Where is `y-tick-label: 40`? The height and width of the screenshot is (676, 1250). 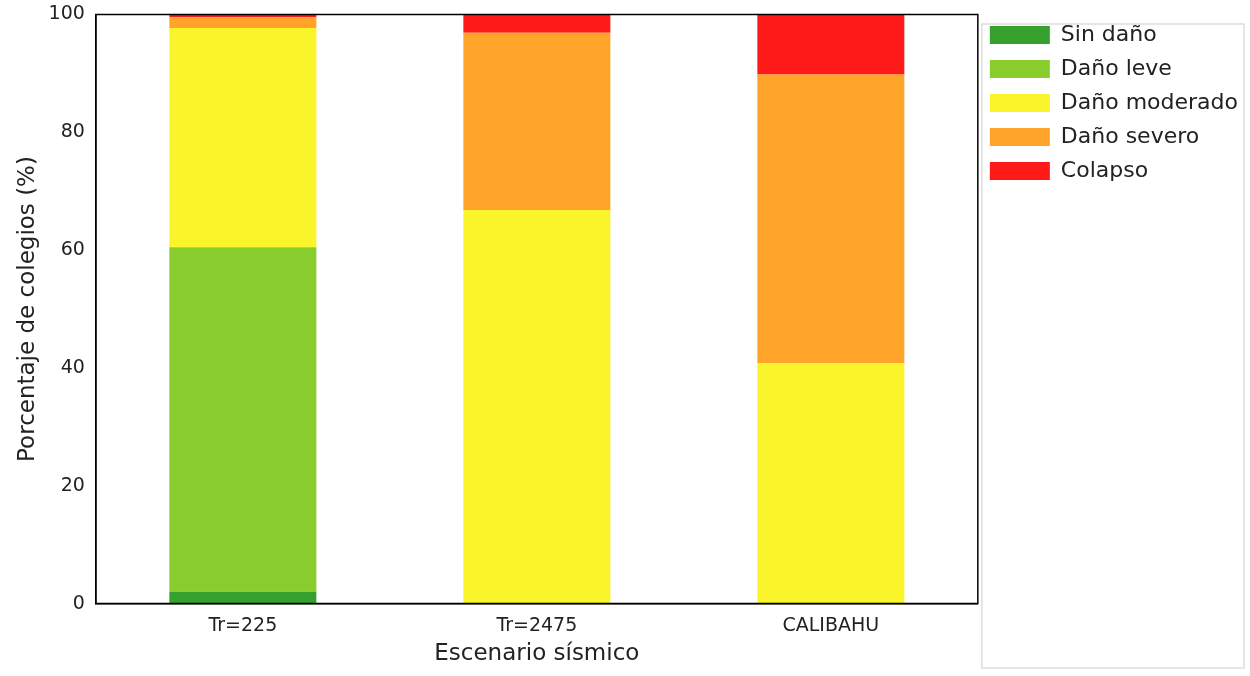
y-tick-label: 40 is located at coordinates (72, 365).